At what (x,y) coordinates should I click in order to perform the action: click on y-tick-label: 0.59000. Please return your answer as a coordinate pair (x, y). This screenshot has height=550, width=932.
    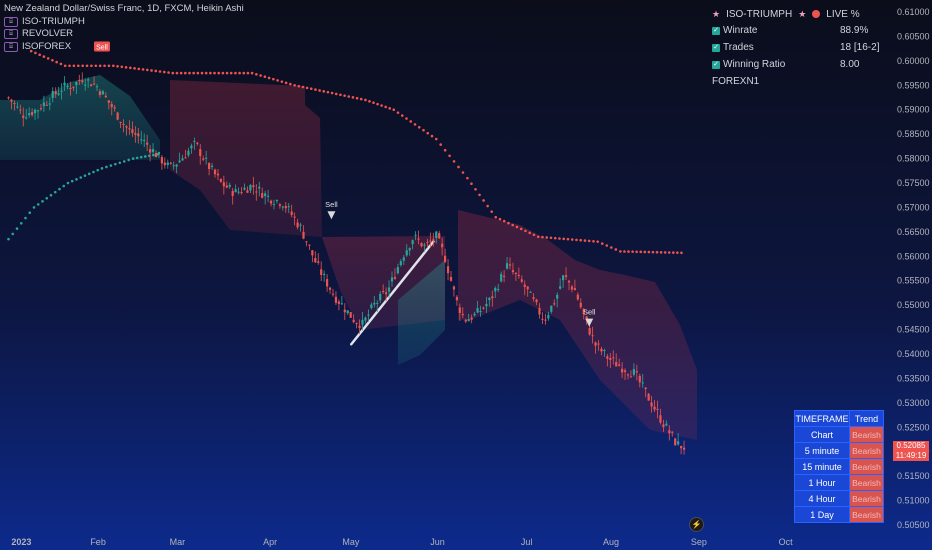
    Looking at the image, I should click on (913, 110).